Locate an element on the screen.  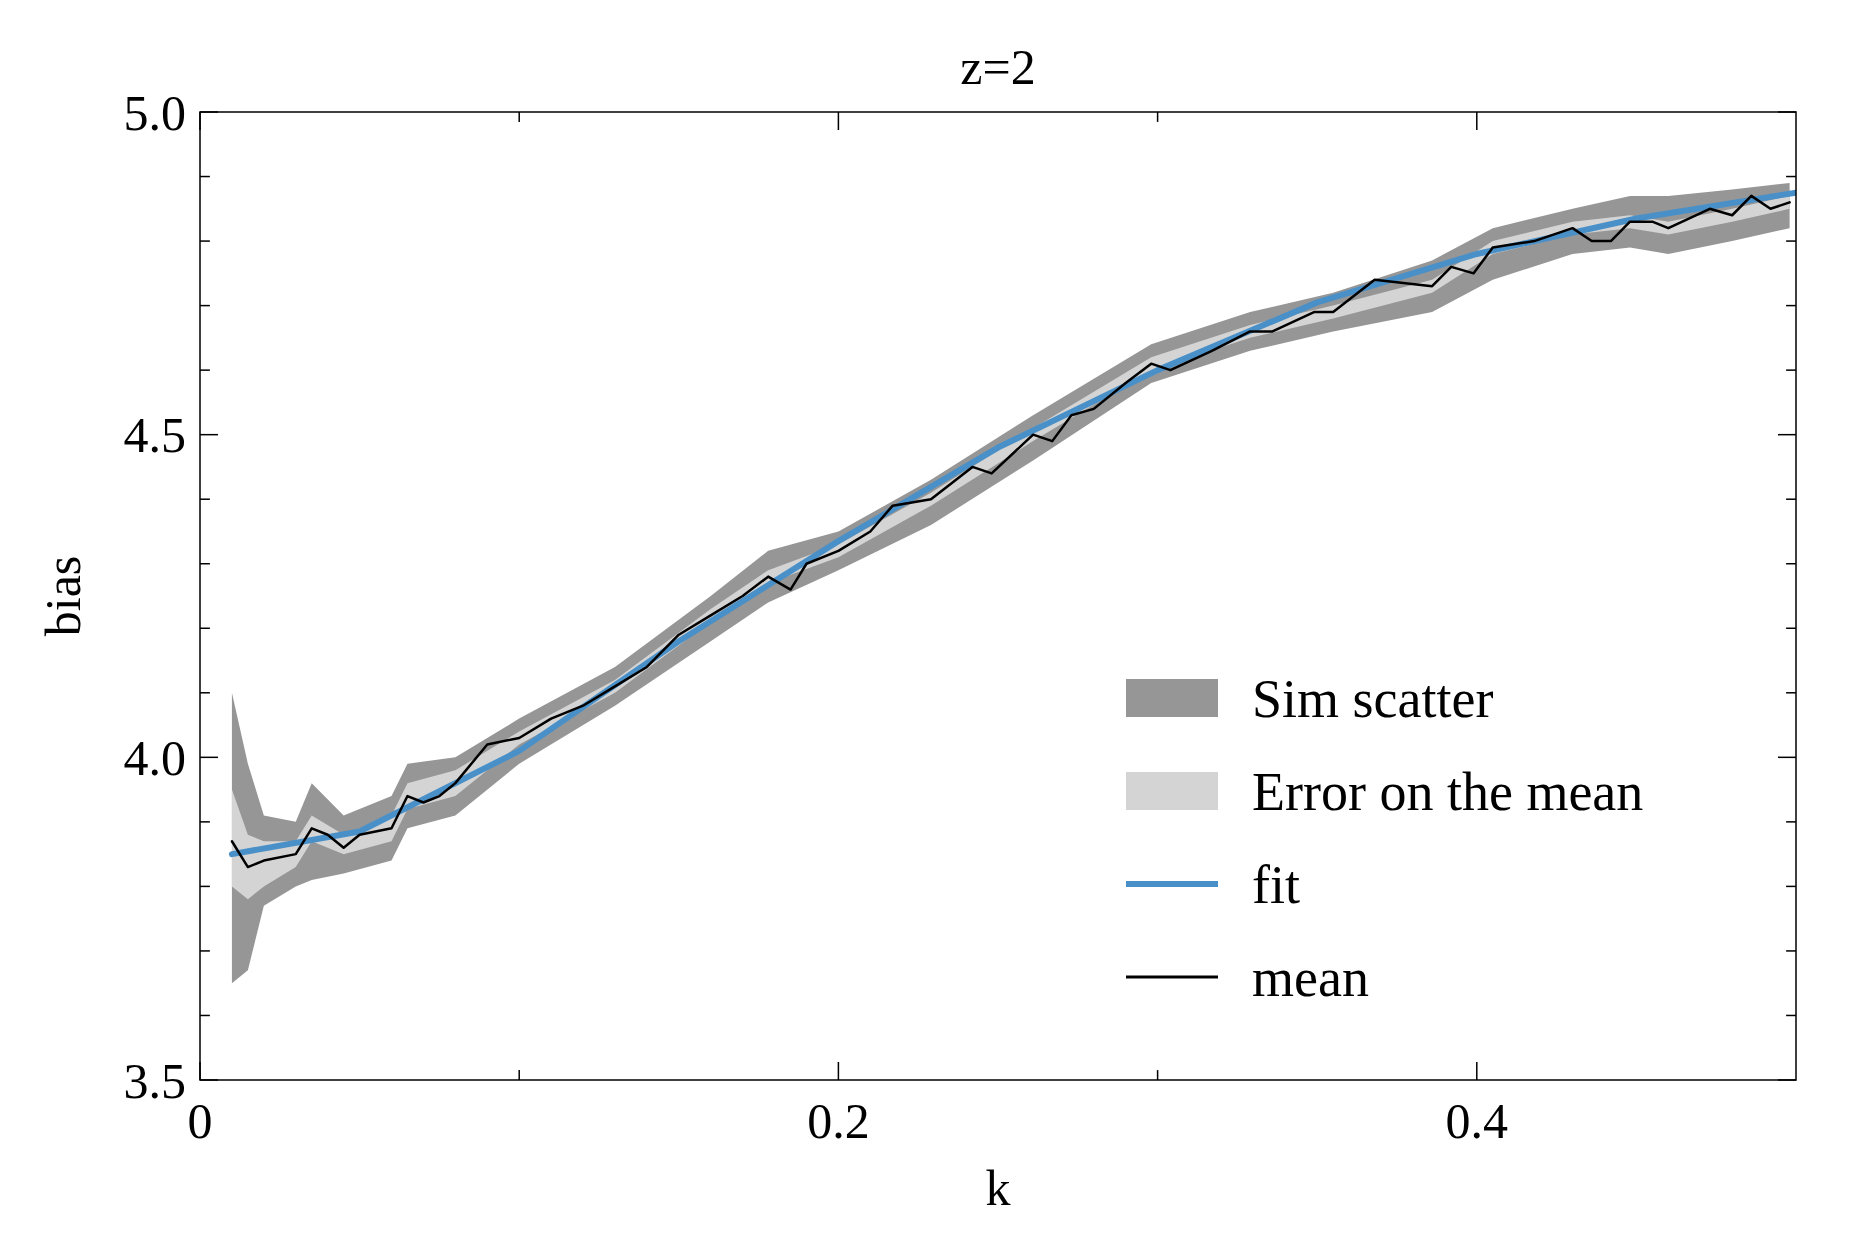
legend-label: Sim scatter is located at coordinates (1373, 698).